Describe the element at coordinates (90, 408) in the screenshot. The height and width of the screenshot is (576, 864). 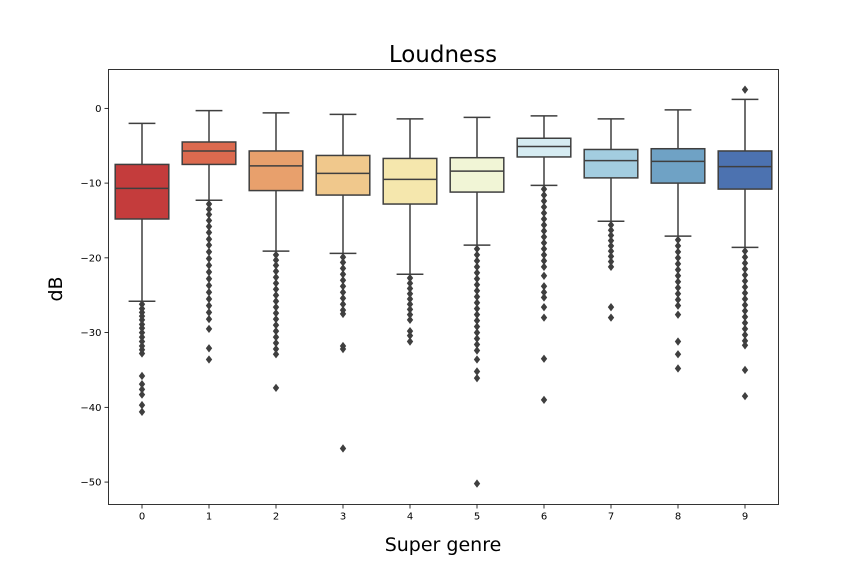
I see `y-tick-label: −40` at that location.